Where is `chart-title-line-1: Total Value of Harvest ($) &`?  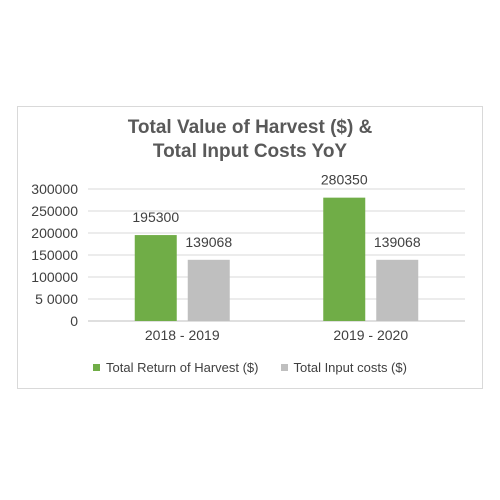 chart-title-line-1: Total Value of Harvest ($) & is located at coordinates (250, 127).